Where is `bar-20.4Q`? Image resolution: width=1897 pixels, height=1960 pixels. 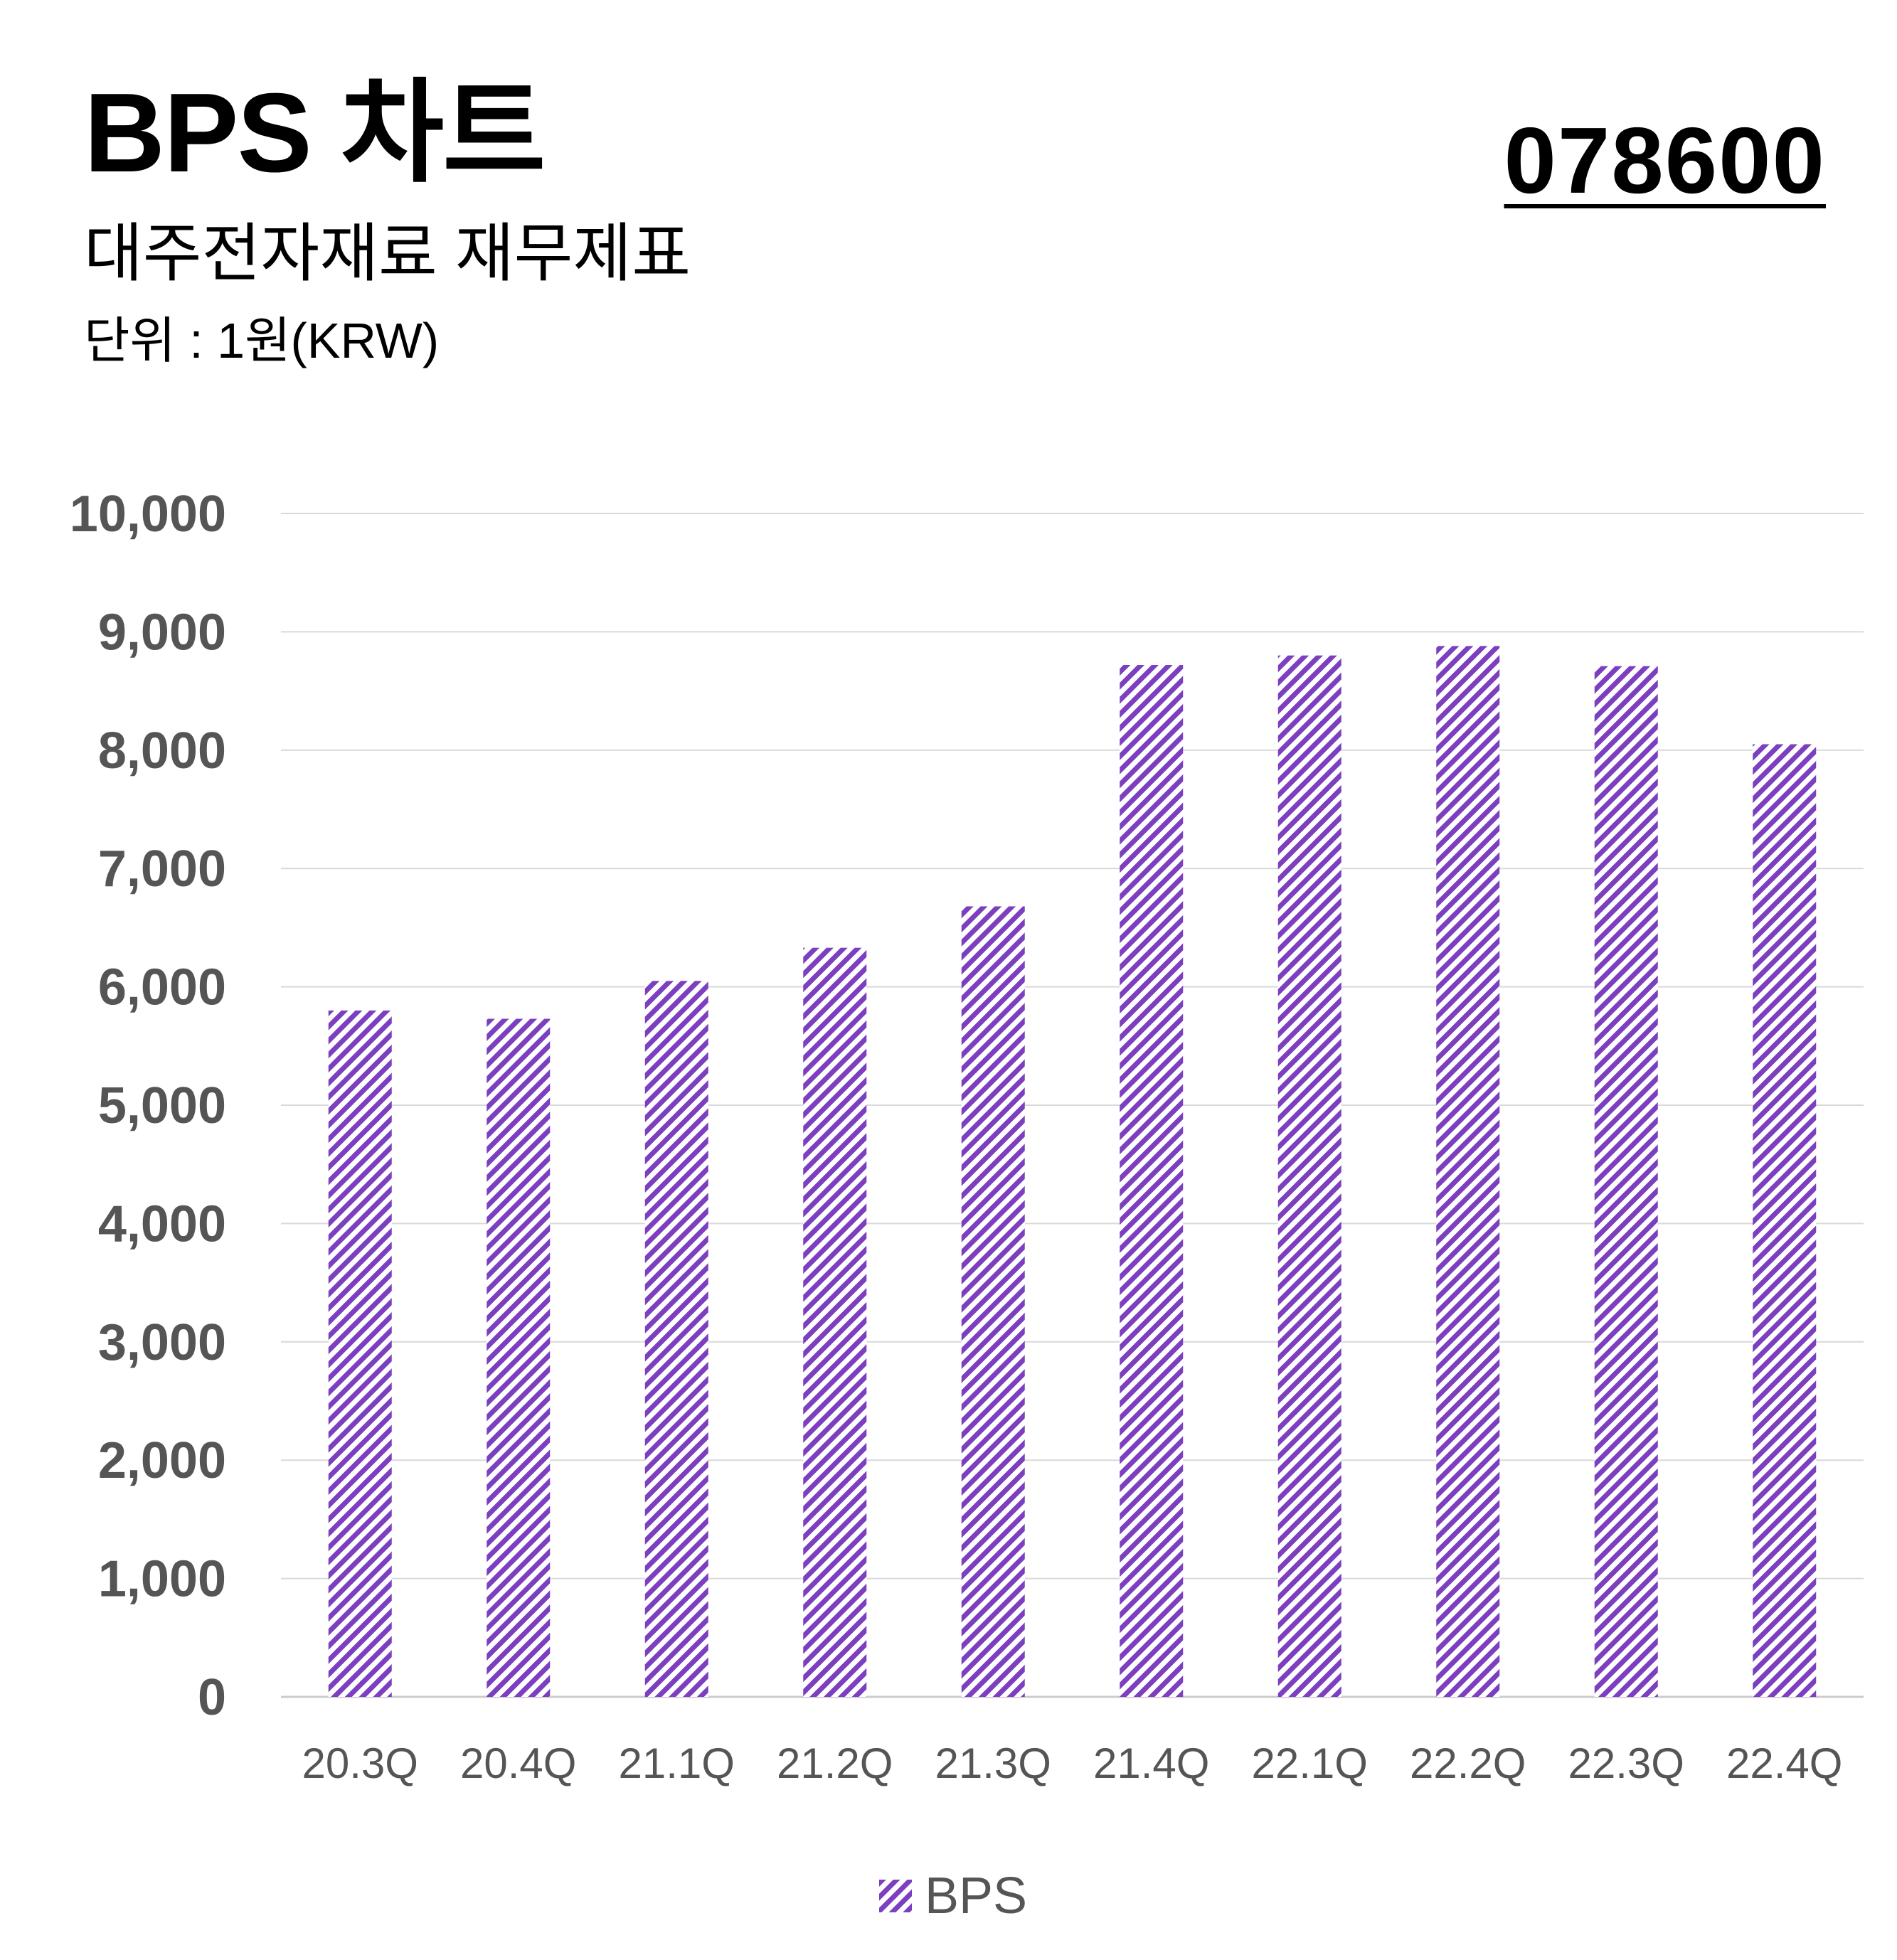 bar-20.4Q is located at coordinates (519, 1357).